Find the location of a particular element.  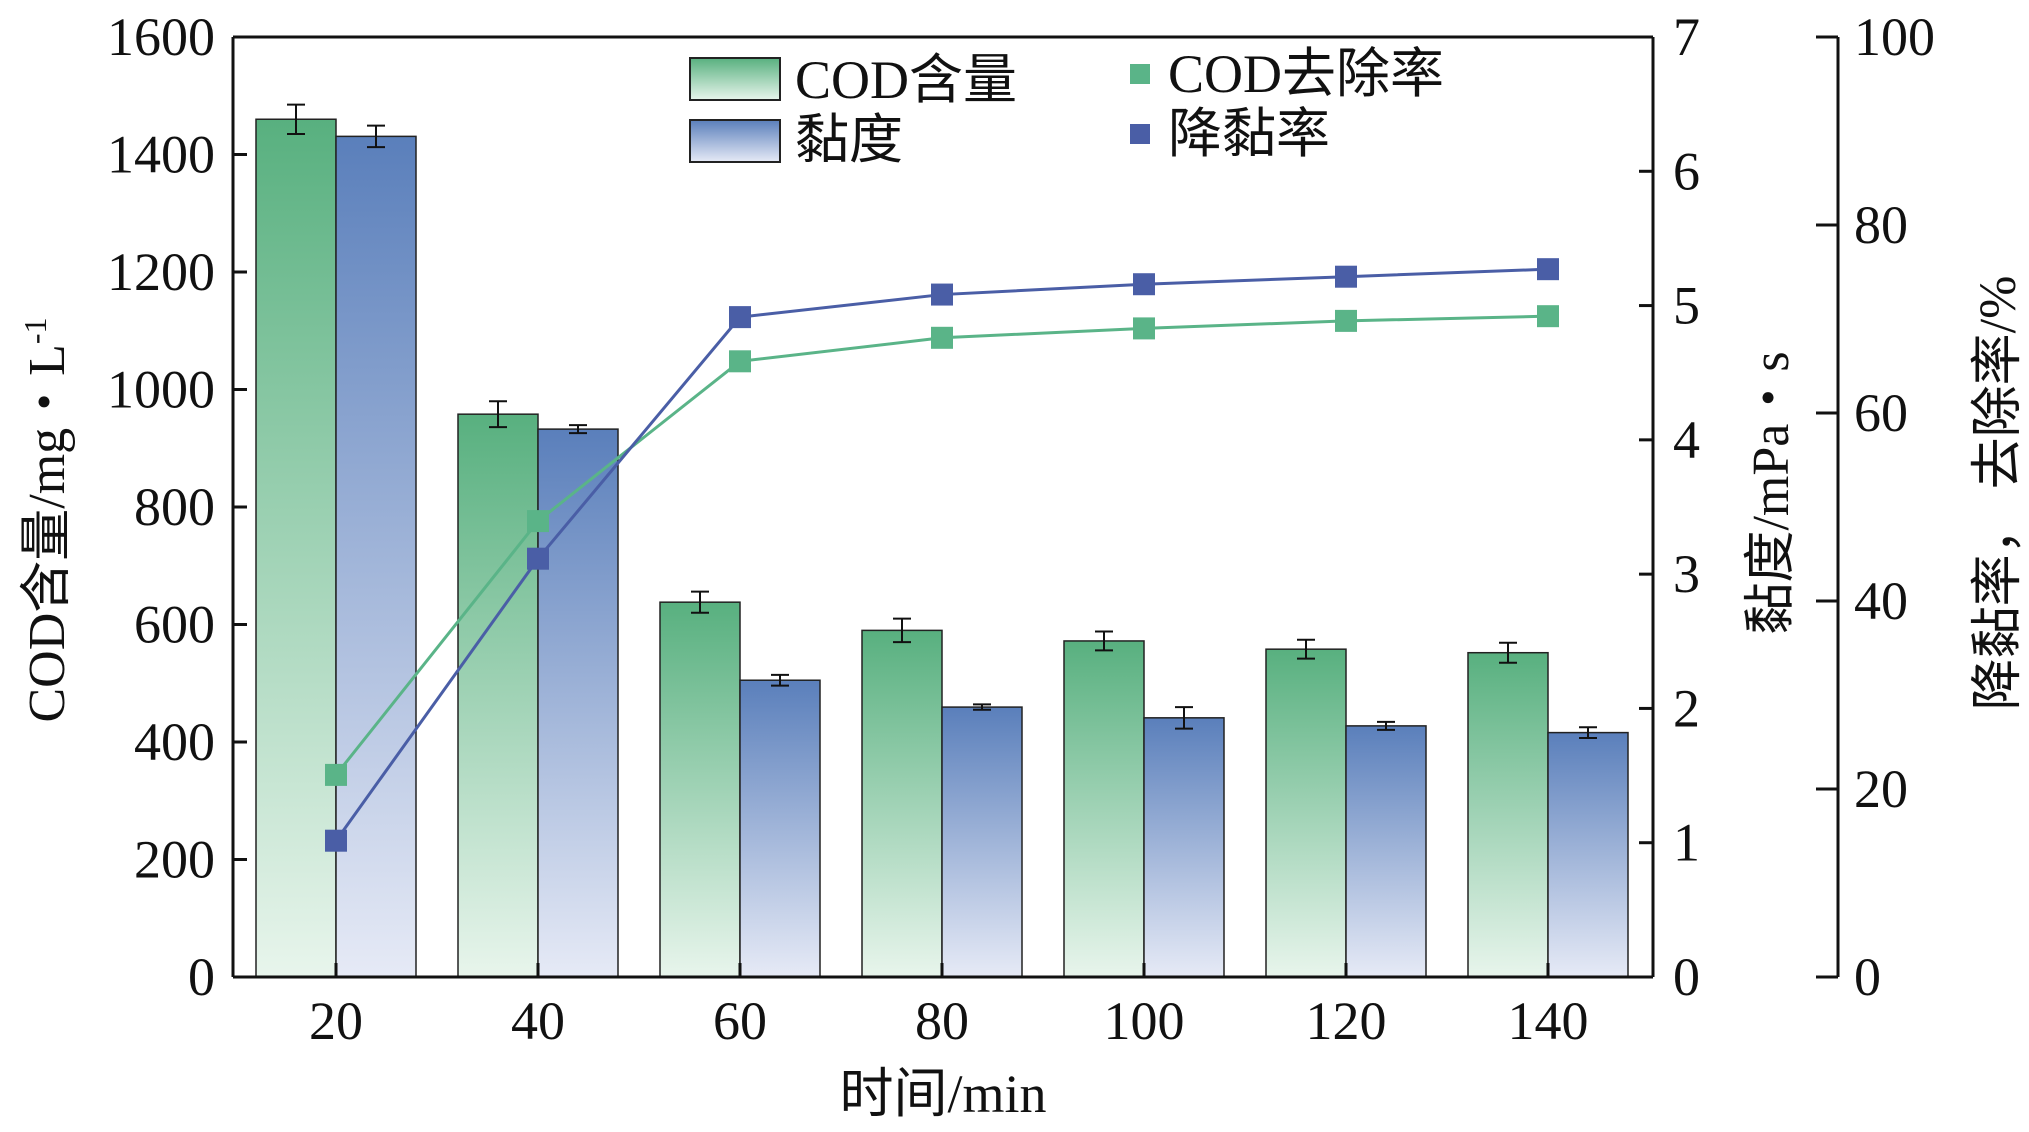

y1-tick-label: 200 is located at coordinates (174, 860).